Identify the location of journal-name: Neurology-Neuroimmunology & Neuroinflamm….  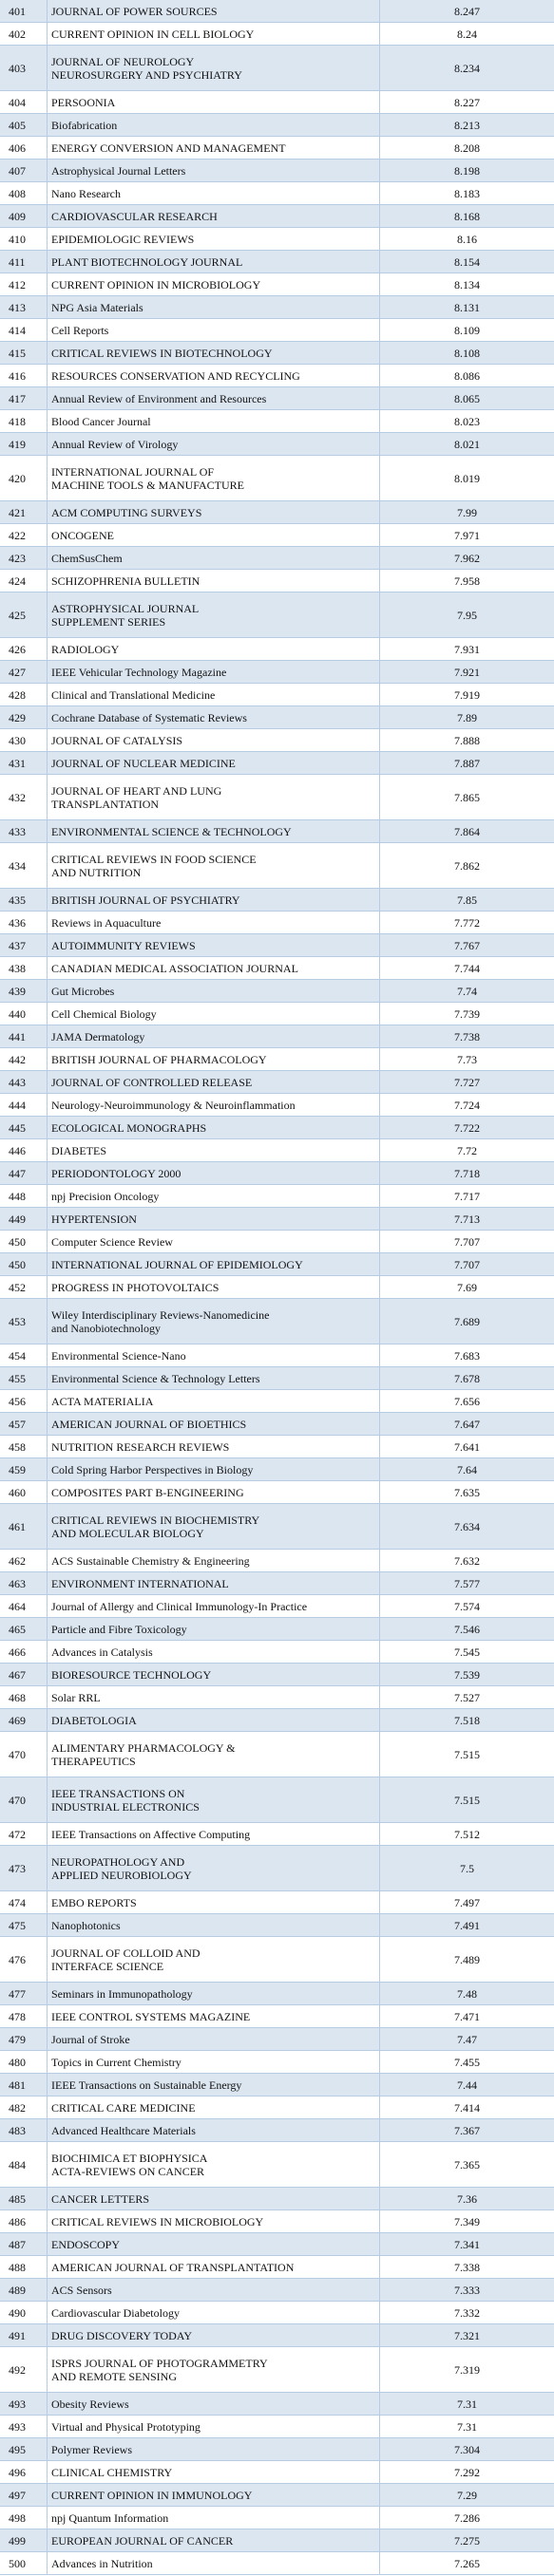
(173, 1105).